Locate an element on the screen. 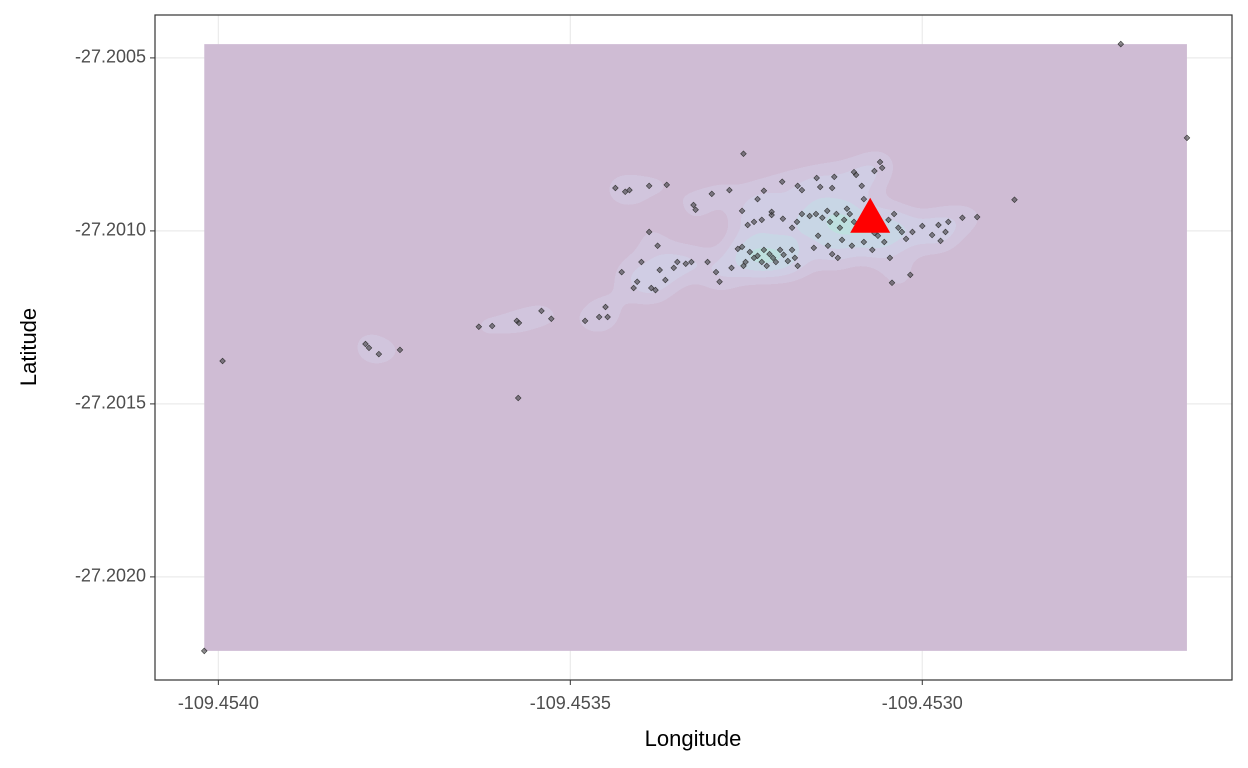  x-axis-title: Longitude is located at coordinates (693, 738).